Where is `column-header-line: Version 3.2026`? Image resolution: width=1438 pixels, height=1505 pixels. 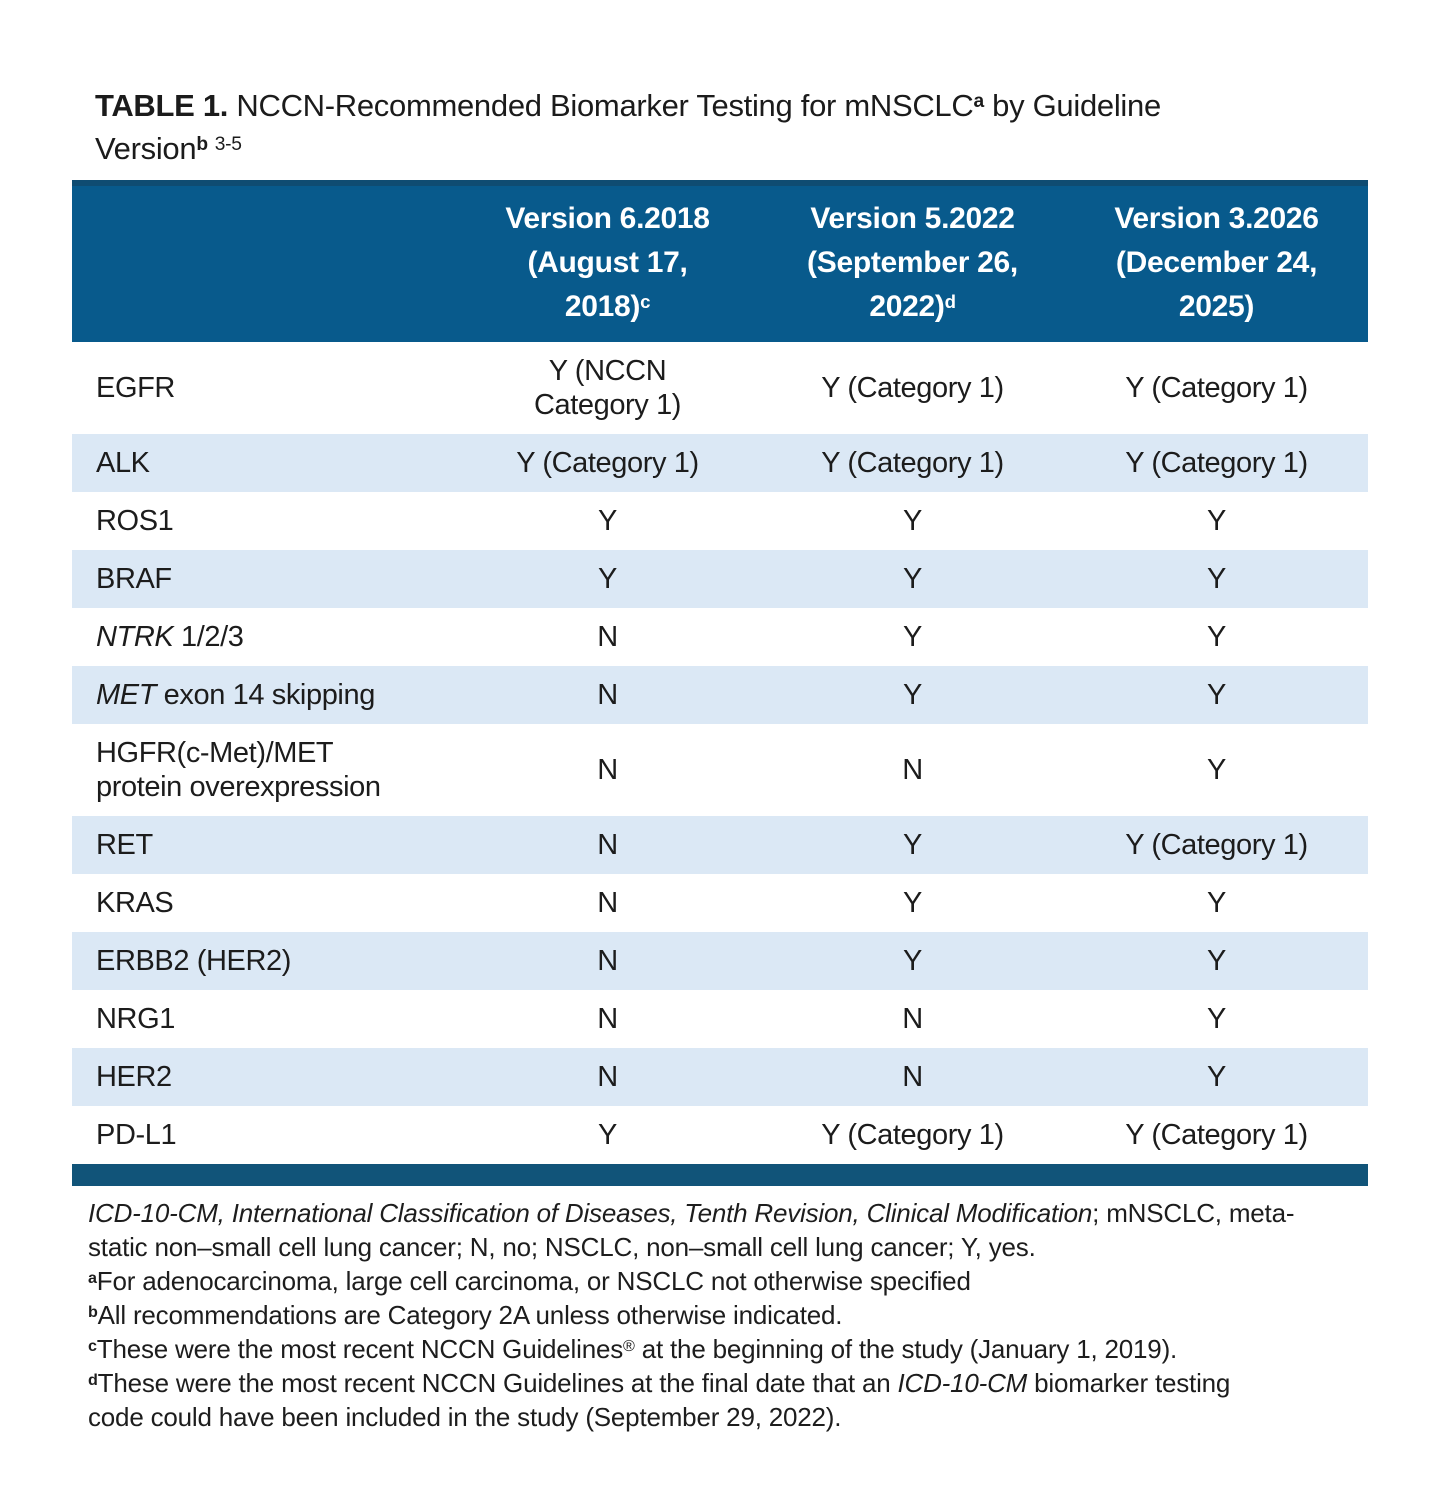 column-header-line: Version 3.2026 is located at coordinates (1216, 218).